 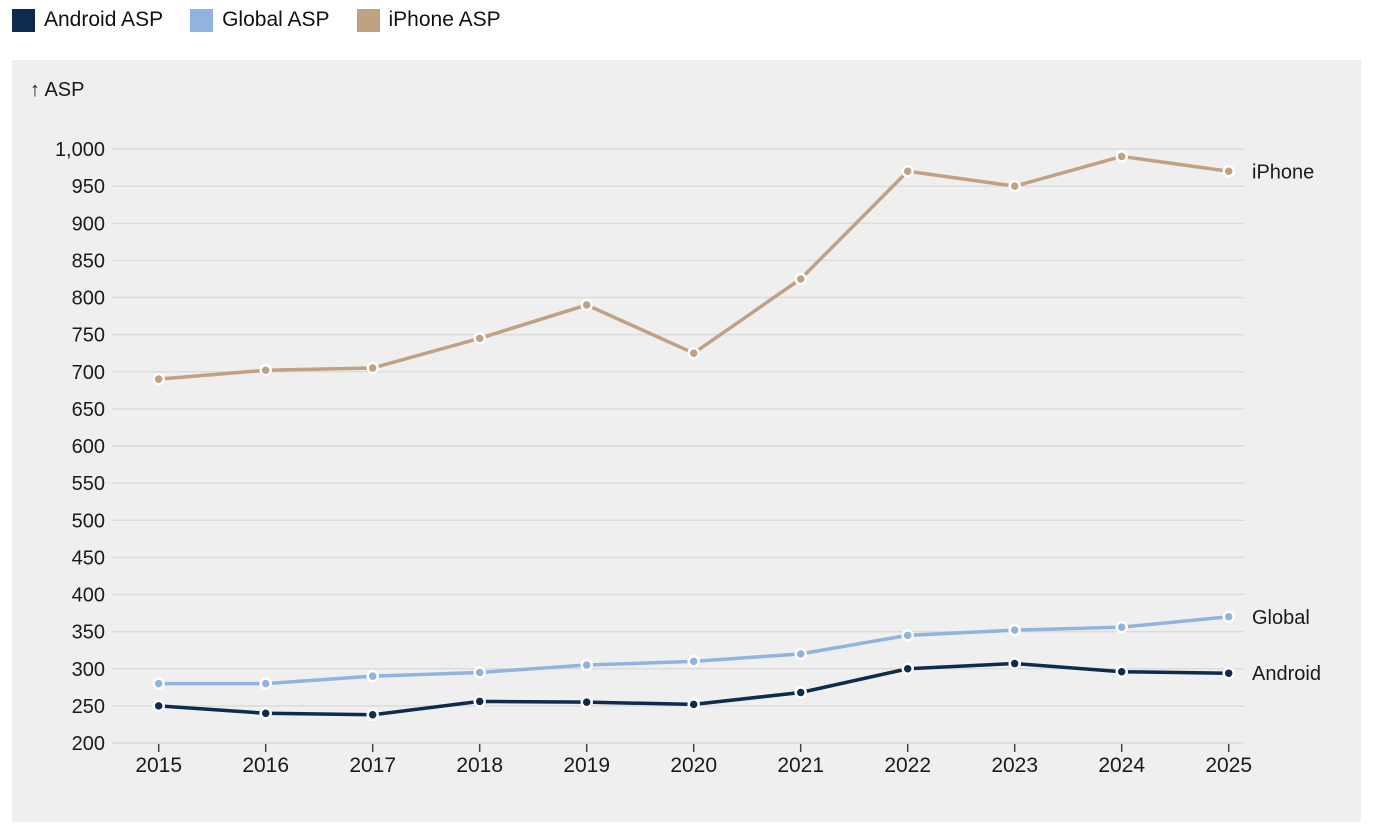 What do you see at coordinates (88, 707) in the screenshot?
I see `y-tick-label: 250` at bounding box center [88, 707].